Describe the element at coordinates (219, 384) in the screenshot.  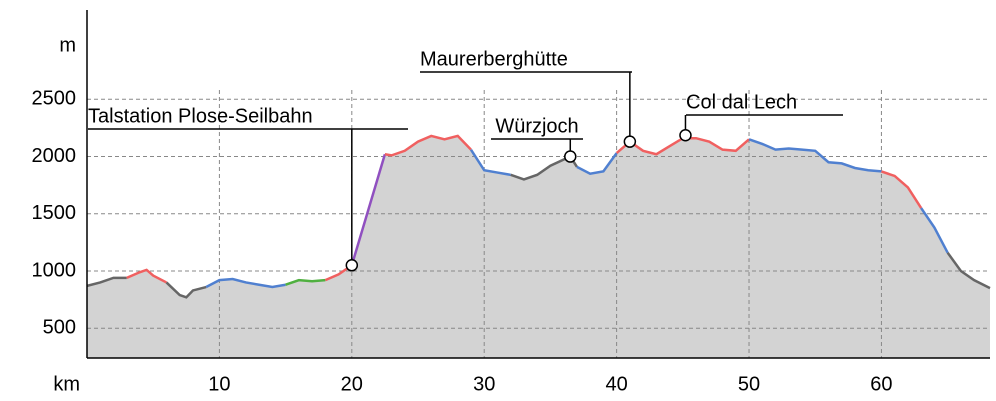
I see `x-tick-label: 10` at that location.